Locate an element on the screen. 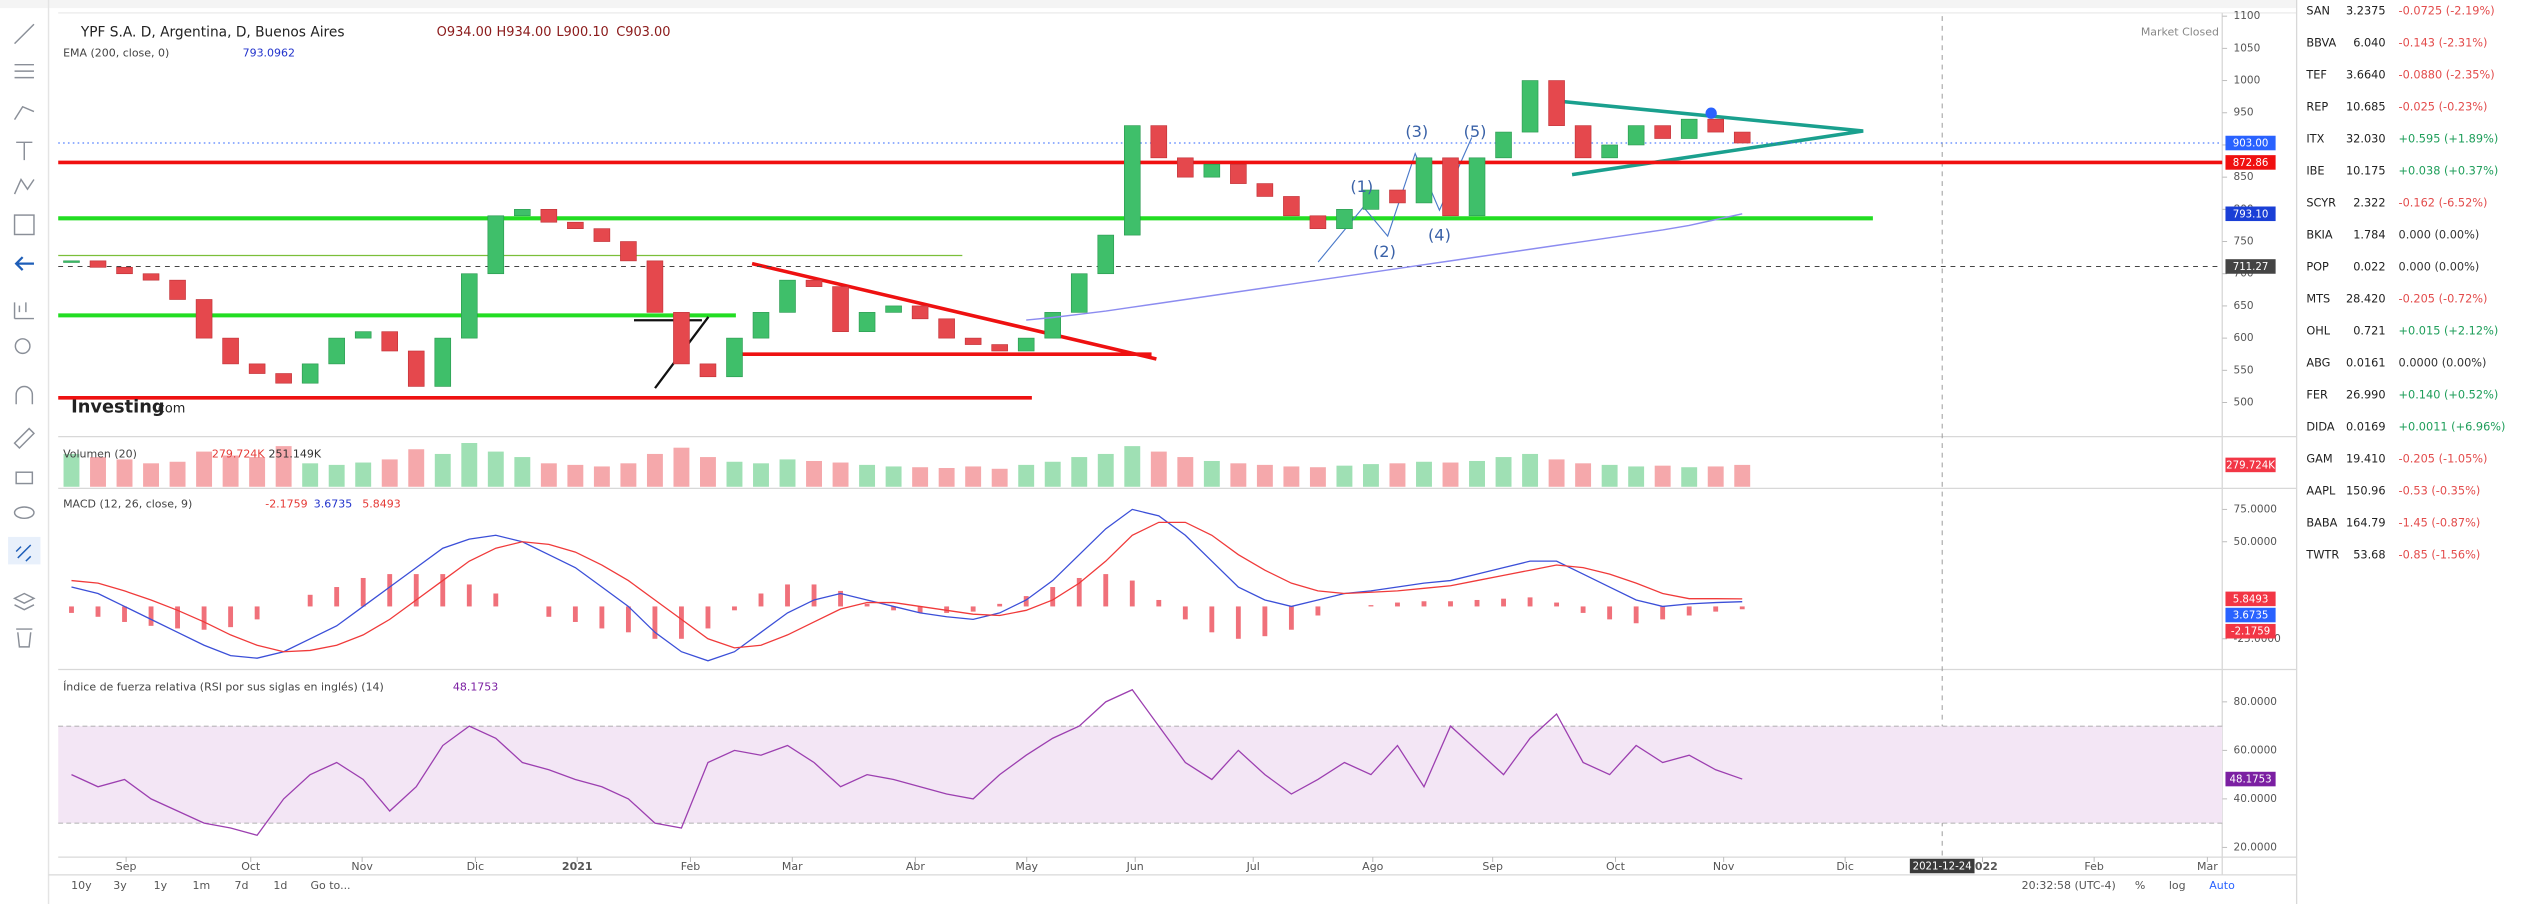  range-button: 10y is located at coordinates (81, 885).